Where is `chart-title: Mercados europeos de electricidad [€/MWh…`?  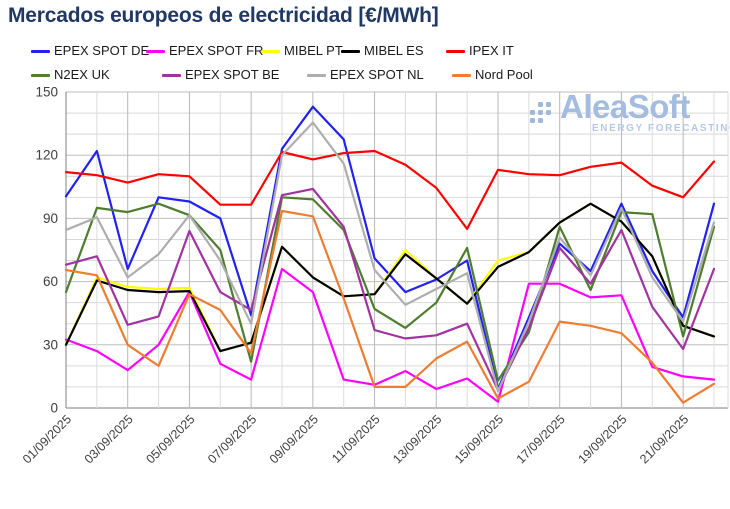
chart-title: Mercados europeos de electricidad [€/MWh… is located at coordinates (223, 15).